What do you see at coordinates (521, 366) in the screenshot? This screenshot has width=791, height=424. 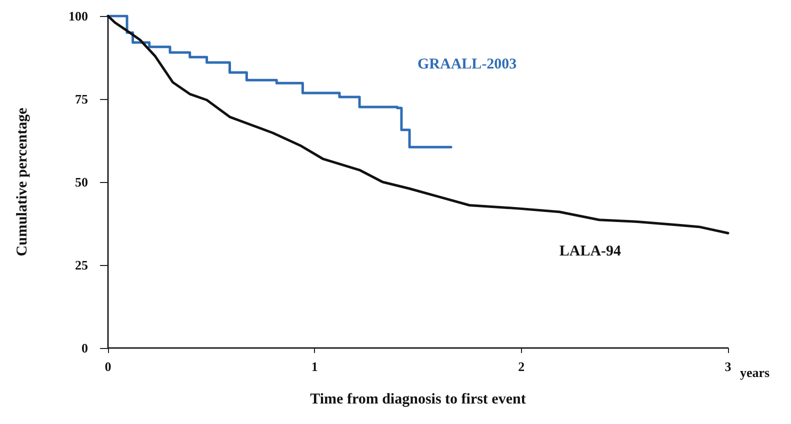 I see `x-tick-label: 2` at bounding box center [521, 366].